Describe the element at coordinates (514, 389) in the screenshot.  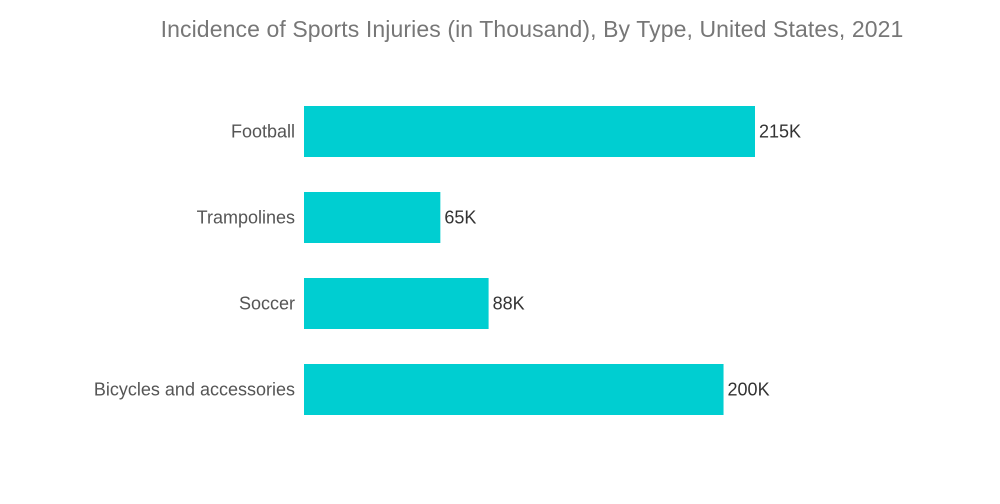
I see `bar-bicycles-and-accessories` at that location.